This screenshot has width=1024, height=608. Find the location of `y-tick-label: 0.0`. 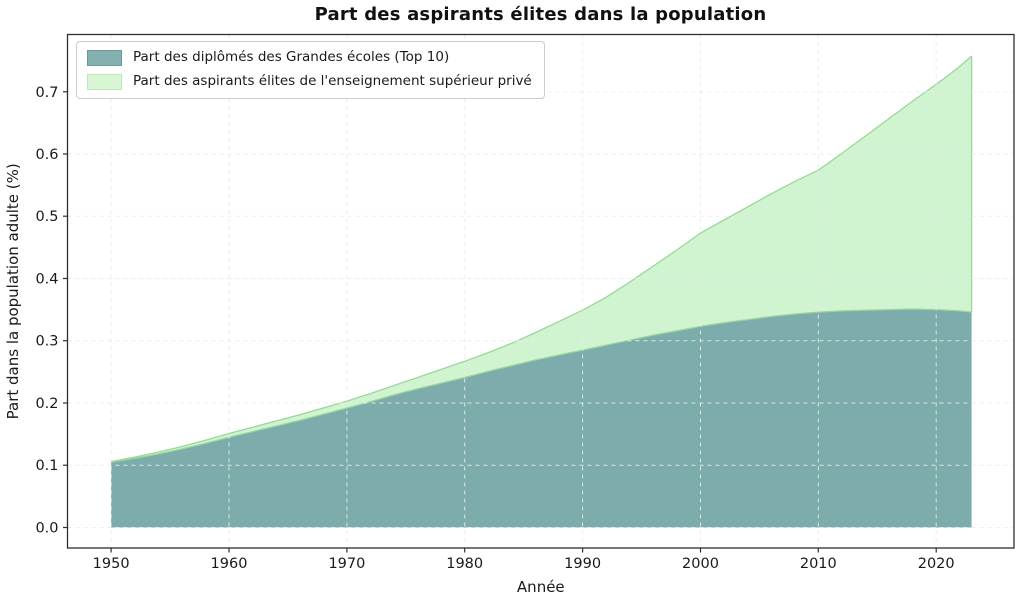

y-tick-label: 0.0 is located at coordinates (46, 529).